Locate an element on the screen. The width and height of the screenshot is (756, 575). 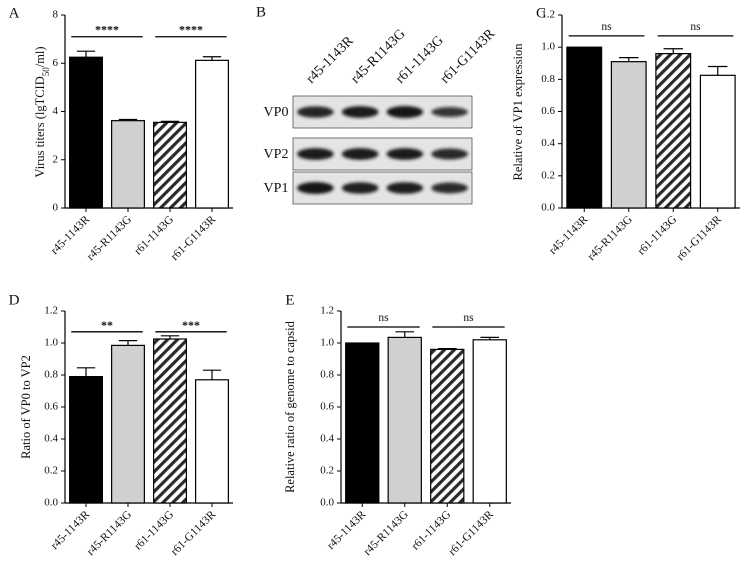
y-axis-label: Virus titers (lgTCID50/ml) is located at coordinates (42, 111).